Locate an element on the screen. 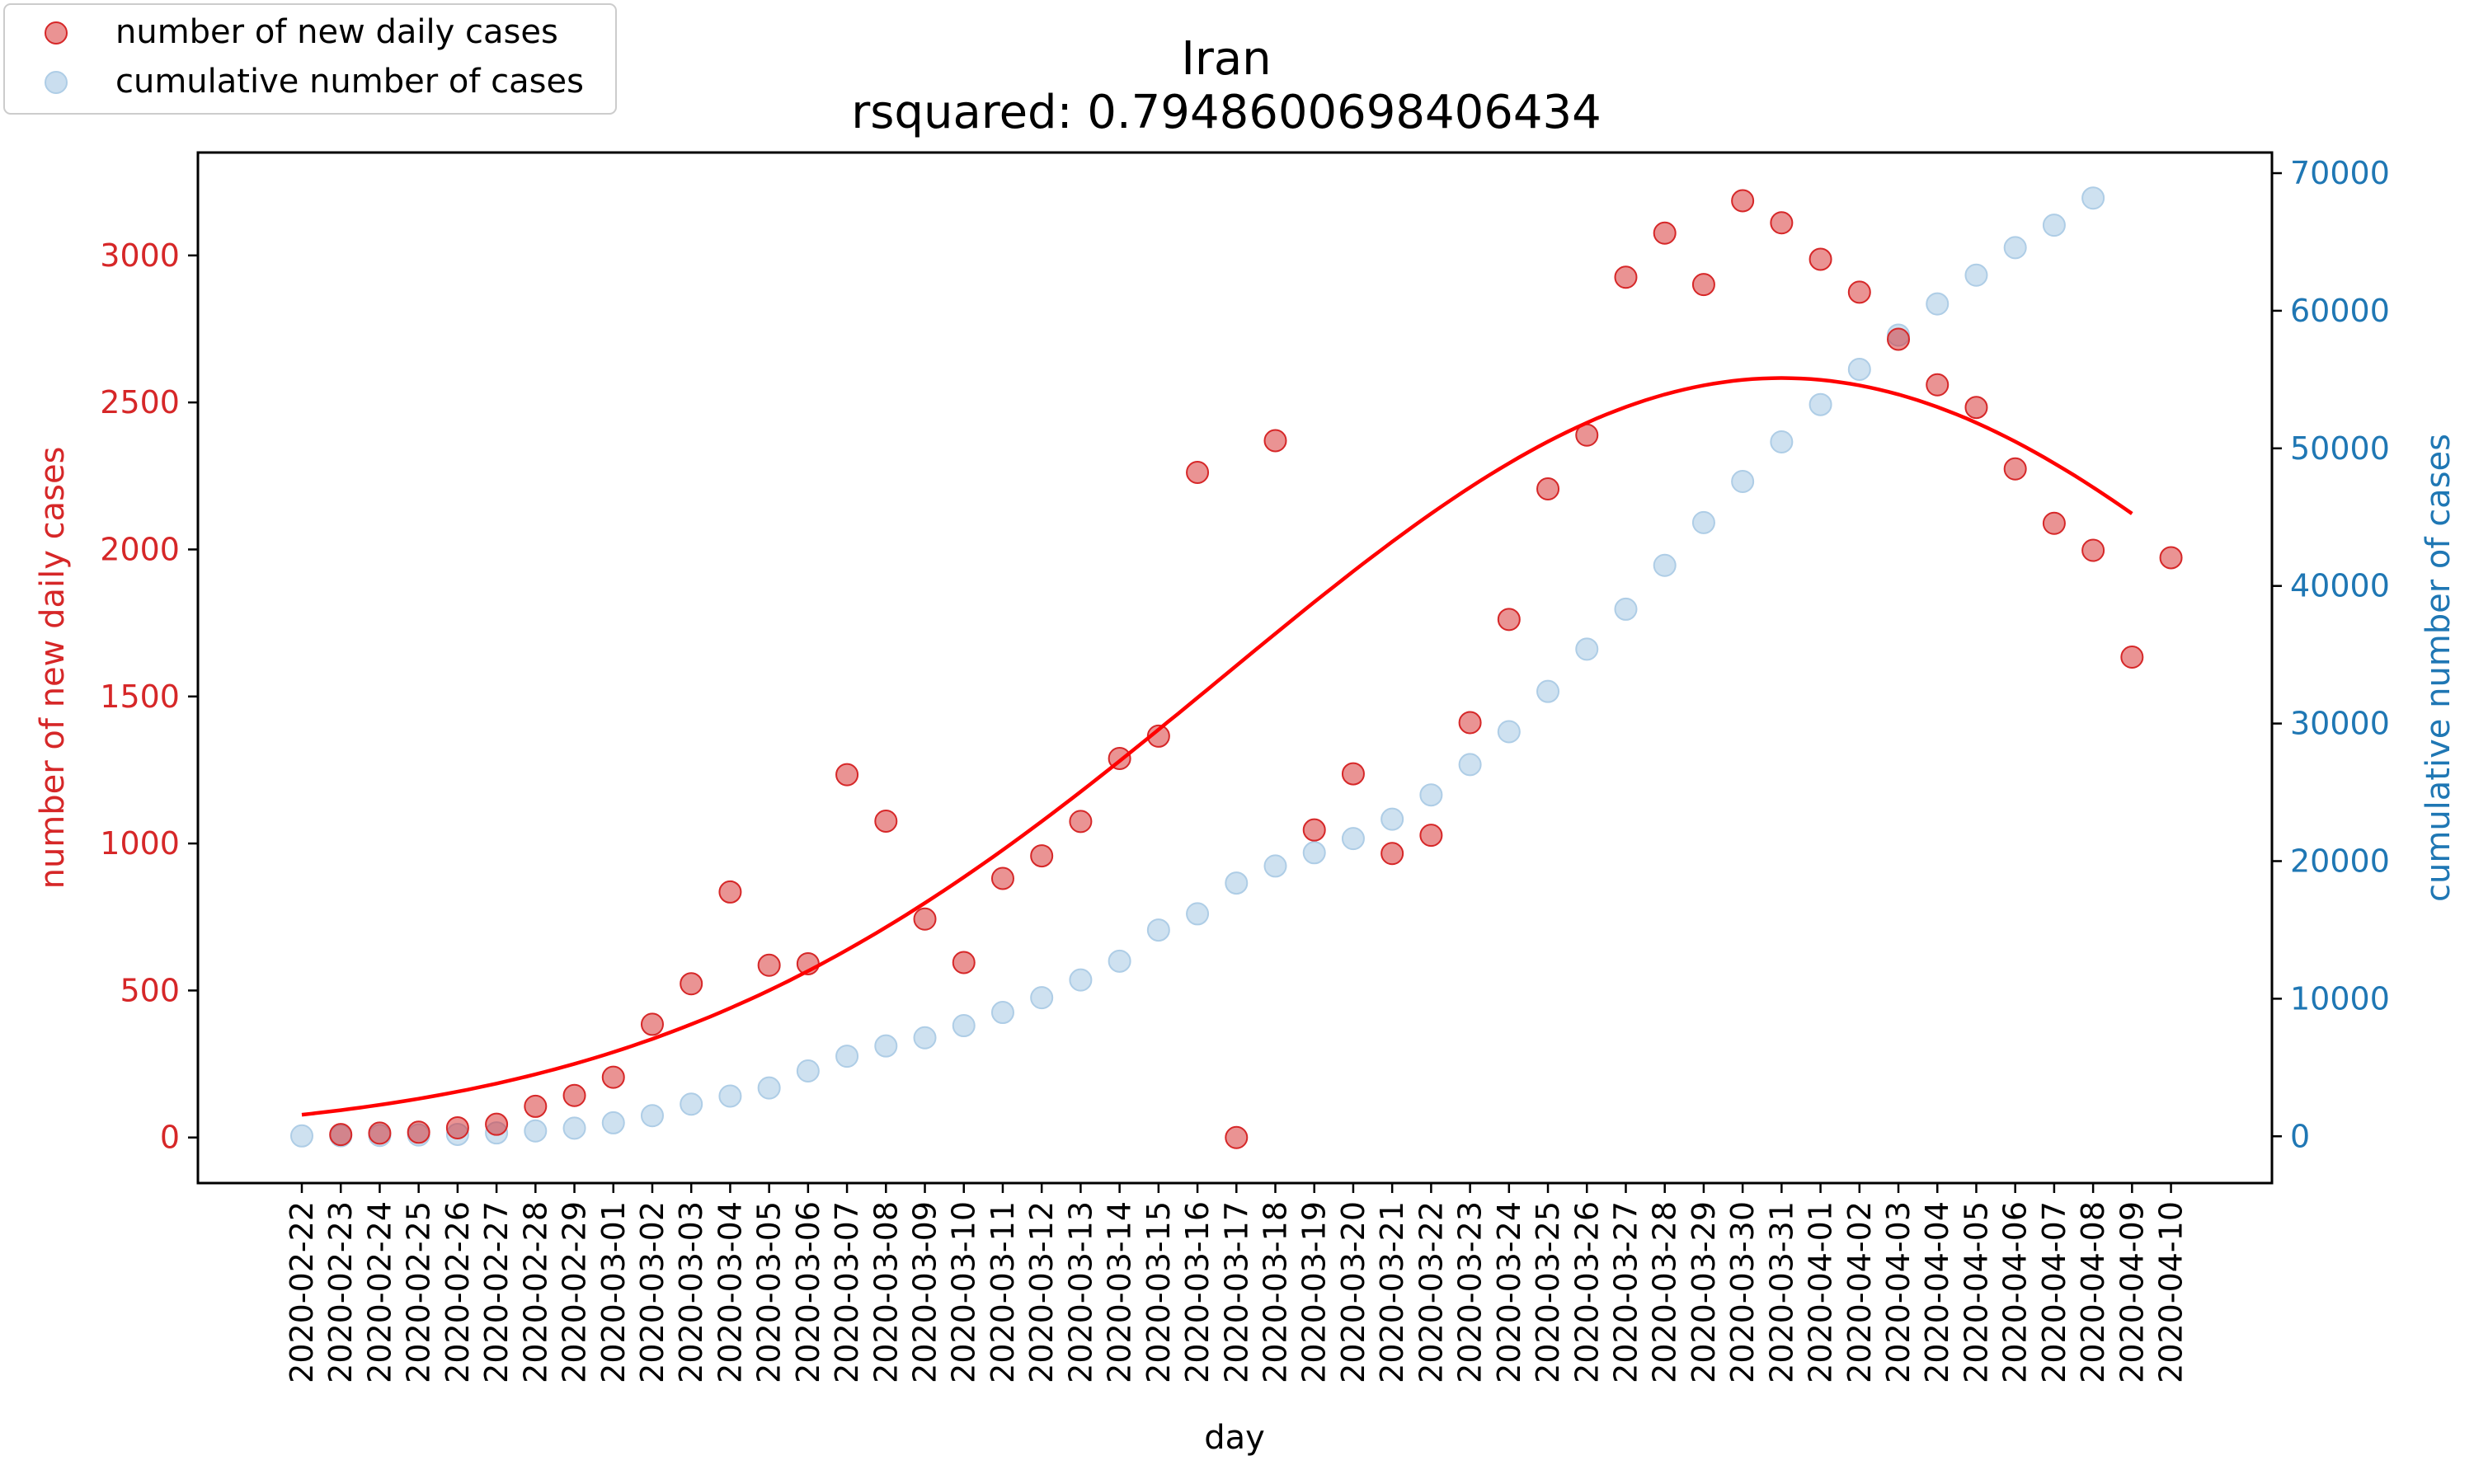 This screenshot has width=2474, height=1484. x-tick-label: 2020-03-30 is located at coordinates (1742, 1292).